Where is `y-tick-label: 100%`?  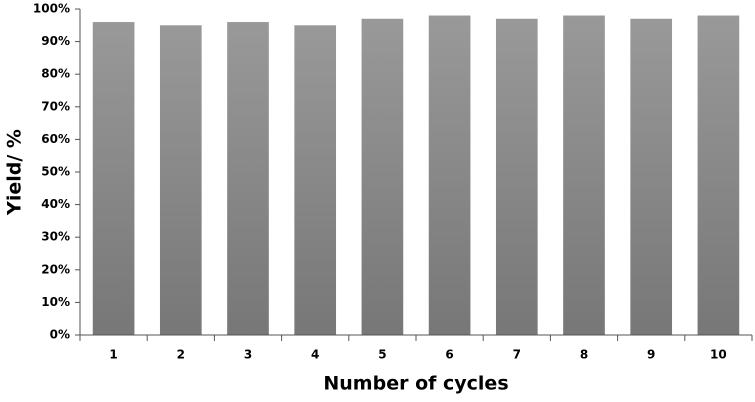
y-tick-label: 100% is located at coordinates (51, 9).